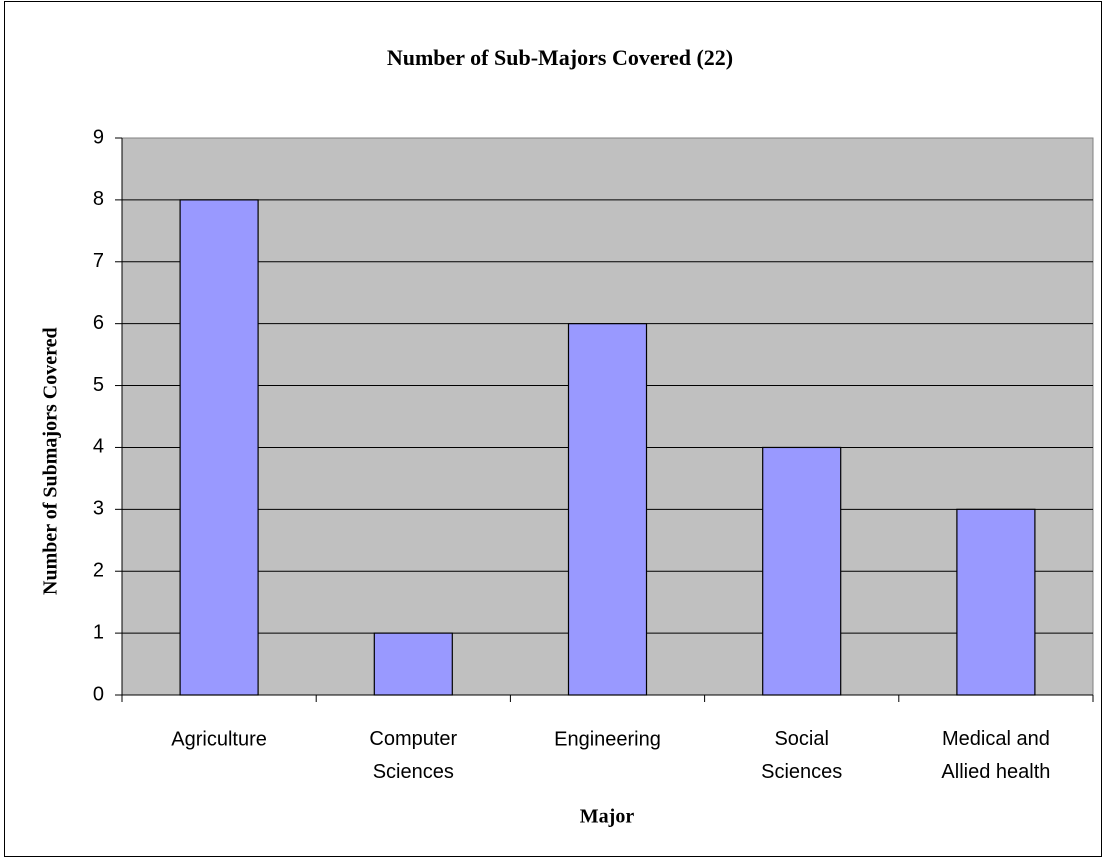  I want to click on y-tick-label: 9, so click(98, 137).